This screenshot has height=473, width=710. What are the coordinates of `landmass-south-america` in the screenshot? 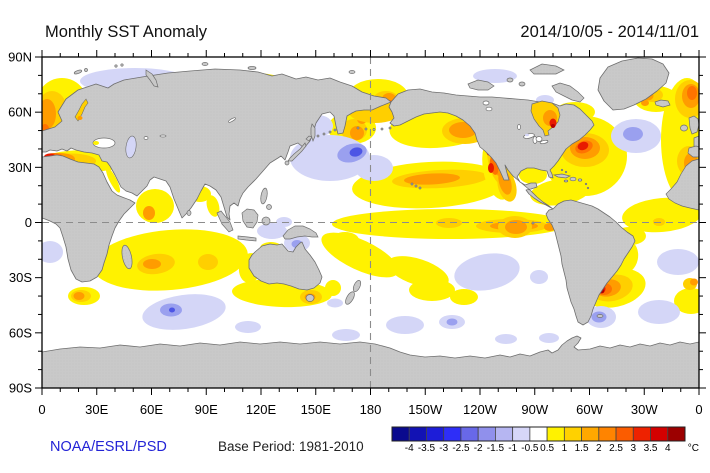 It's located at (590, 262).